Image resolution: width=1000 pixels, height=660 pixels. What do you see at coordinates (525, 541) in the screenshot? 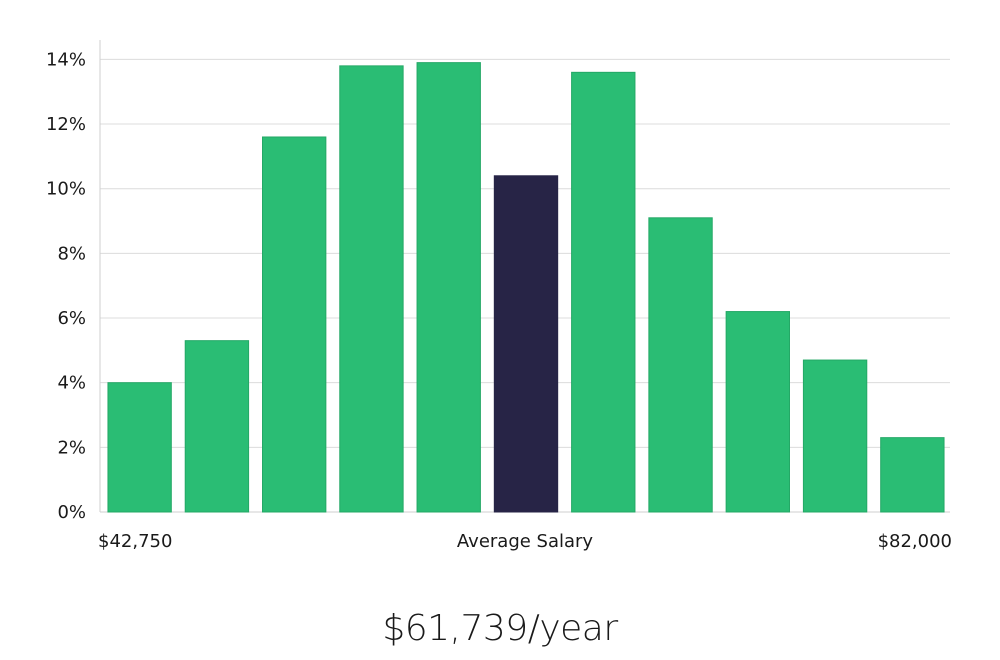
I see `x-label-average: Average Salary` at bounding box center [525, 541].